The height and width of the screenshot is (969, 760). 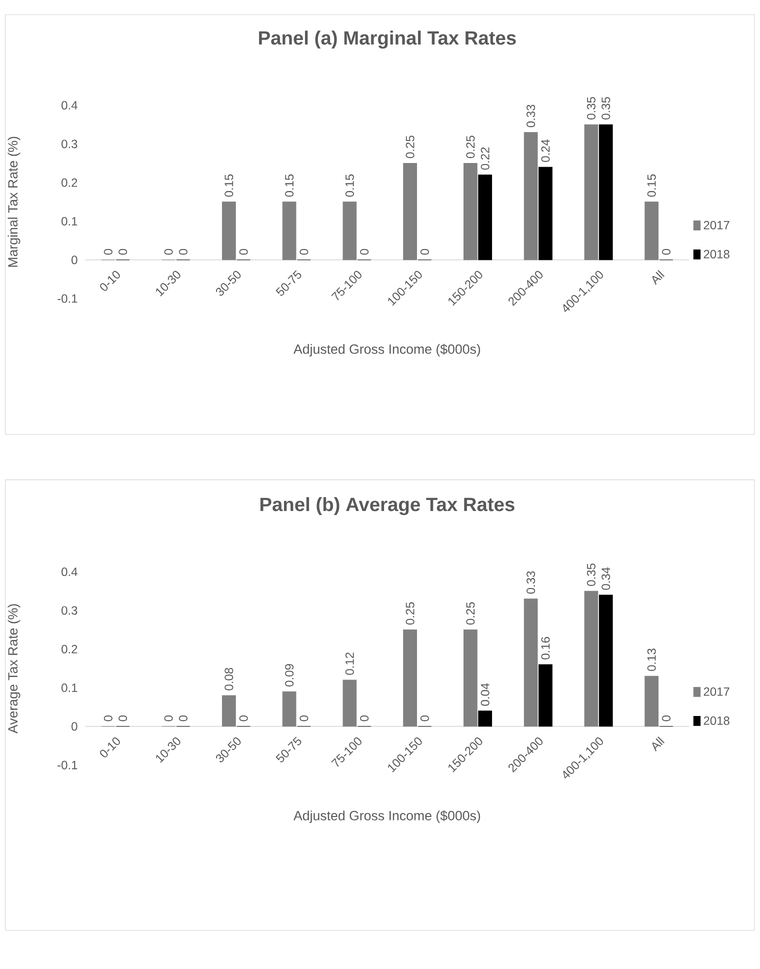 What do you see at coordinates (14, 669) in the screenshot?
I see `y-axis-title: Average Tax Rate (%)` at bounding box center [14, 669].